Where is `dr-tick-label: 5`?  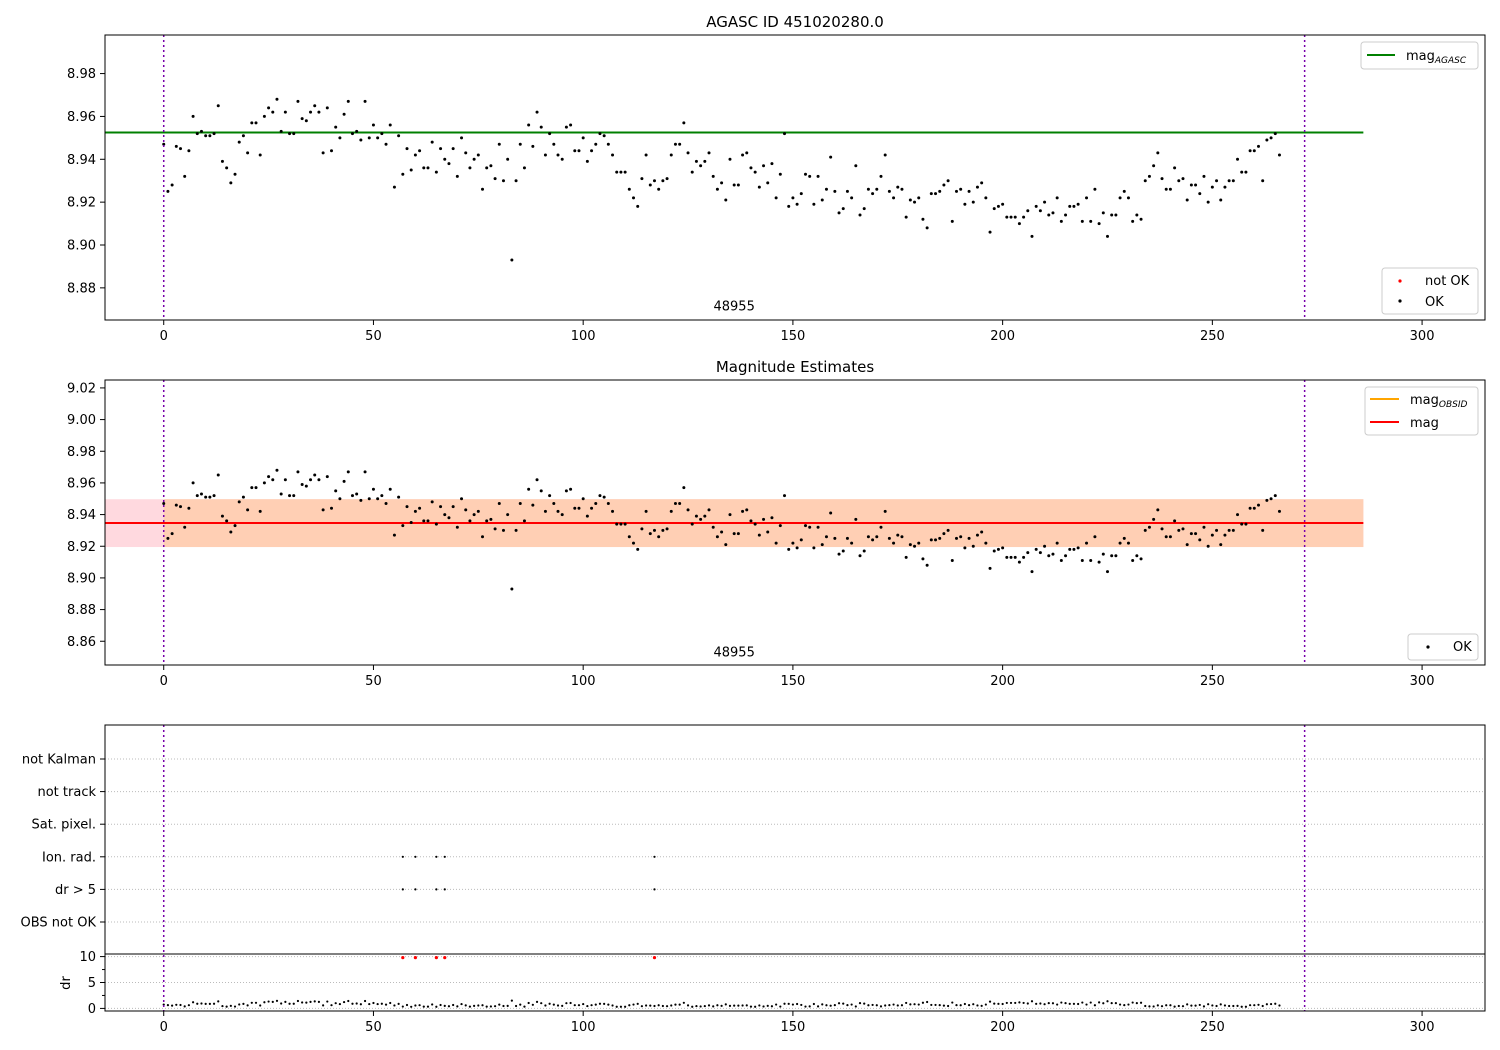 dr-tick-label: 5 is located at coordinates (92, 983).